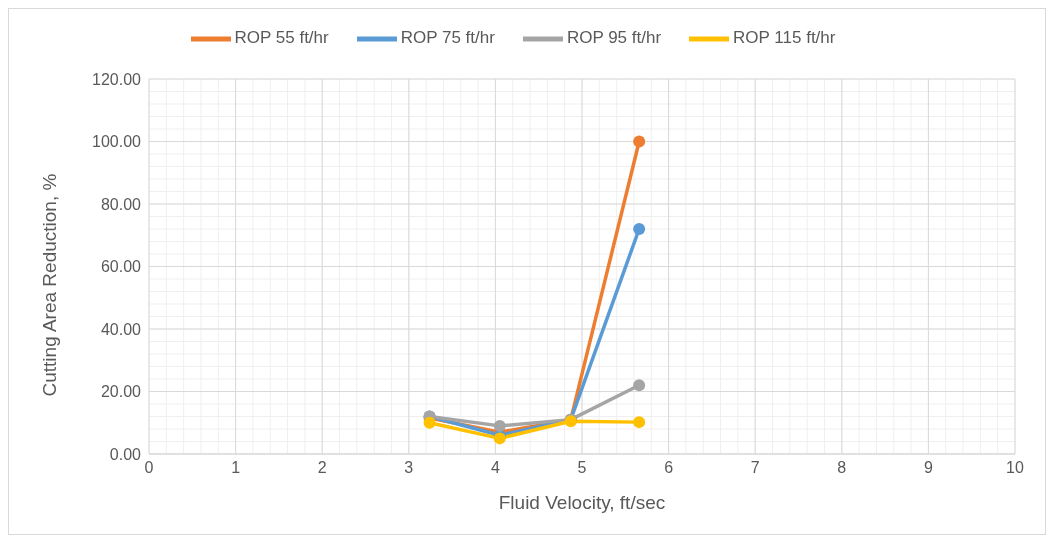 This screenshot has width=1054, height=541. What do you see at coordinates (669, 468) in the screenshot?
I see `x-tick-label: 6` at bounding box center [669, 468].